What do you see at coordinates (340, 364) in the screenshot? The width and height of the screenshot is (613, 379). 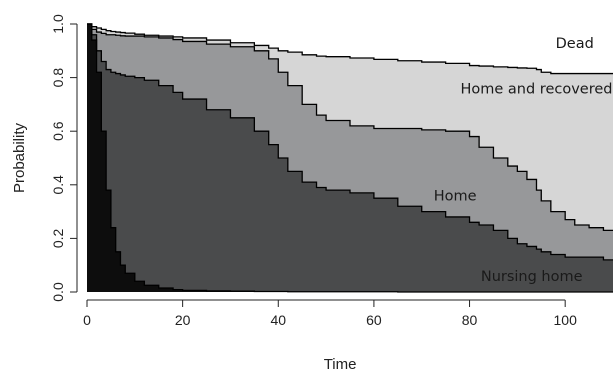 I see `x-axis-title: Time` at bounding box center [340, 364].